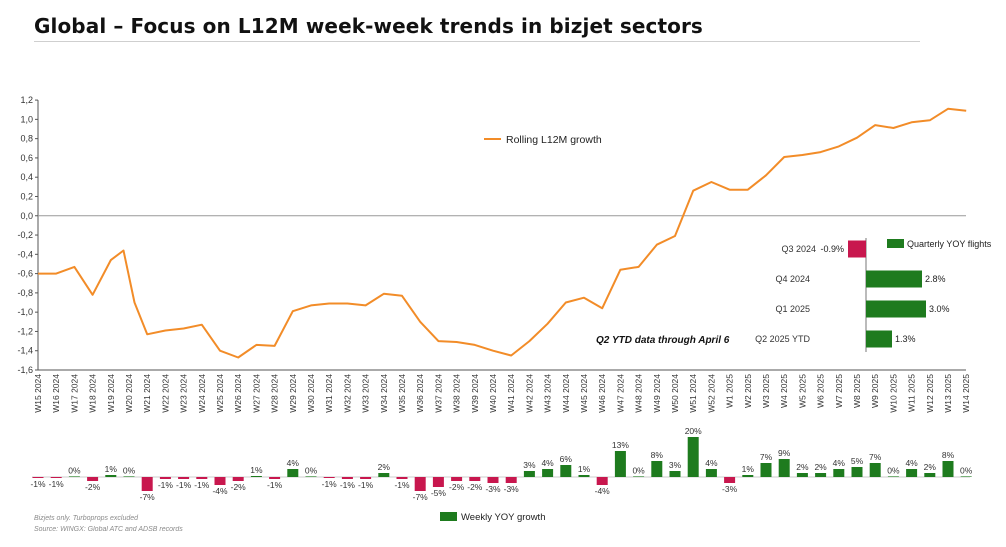  What do you see at coordinates (930, 393) in the screenshot?
I see `x-tick-label: W12 2025` at bounding box center [930, 393].